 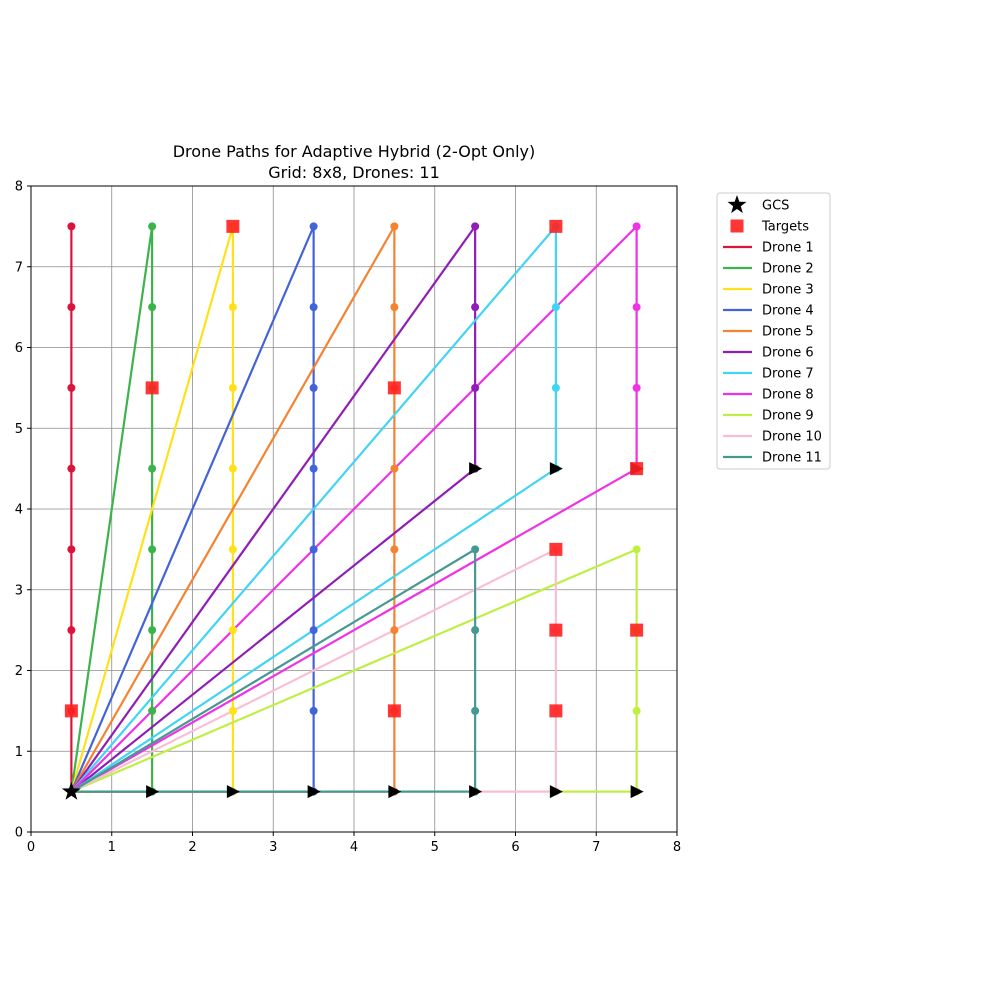 What do you see at coordinates (354, 847) in the screenshot?
I see `x-tick-label-4: 4` at bounding box center [354, 847].